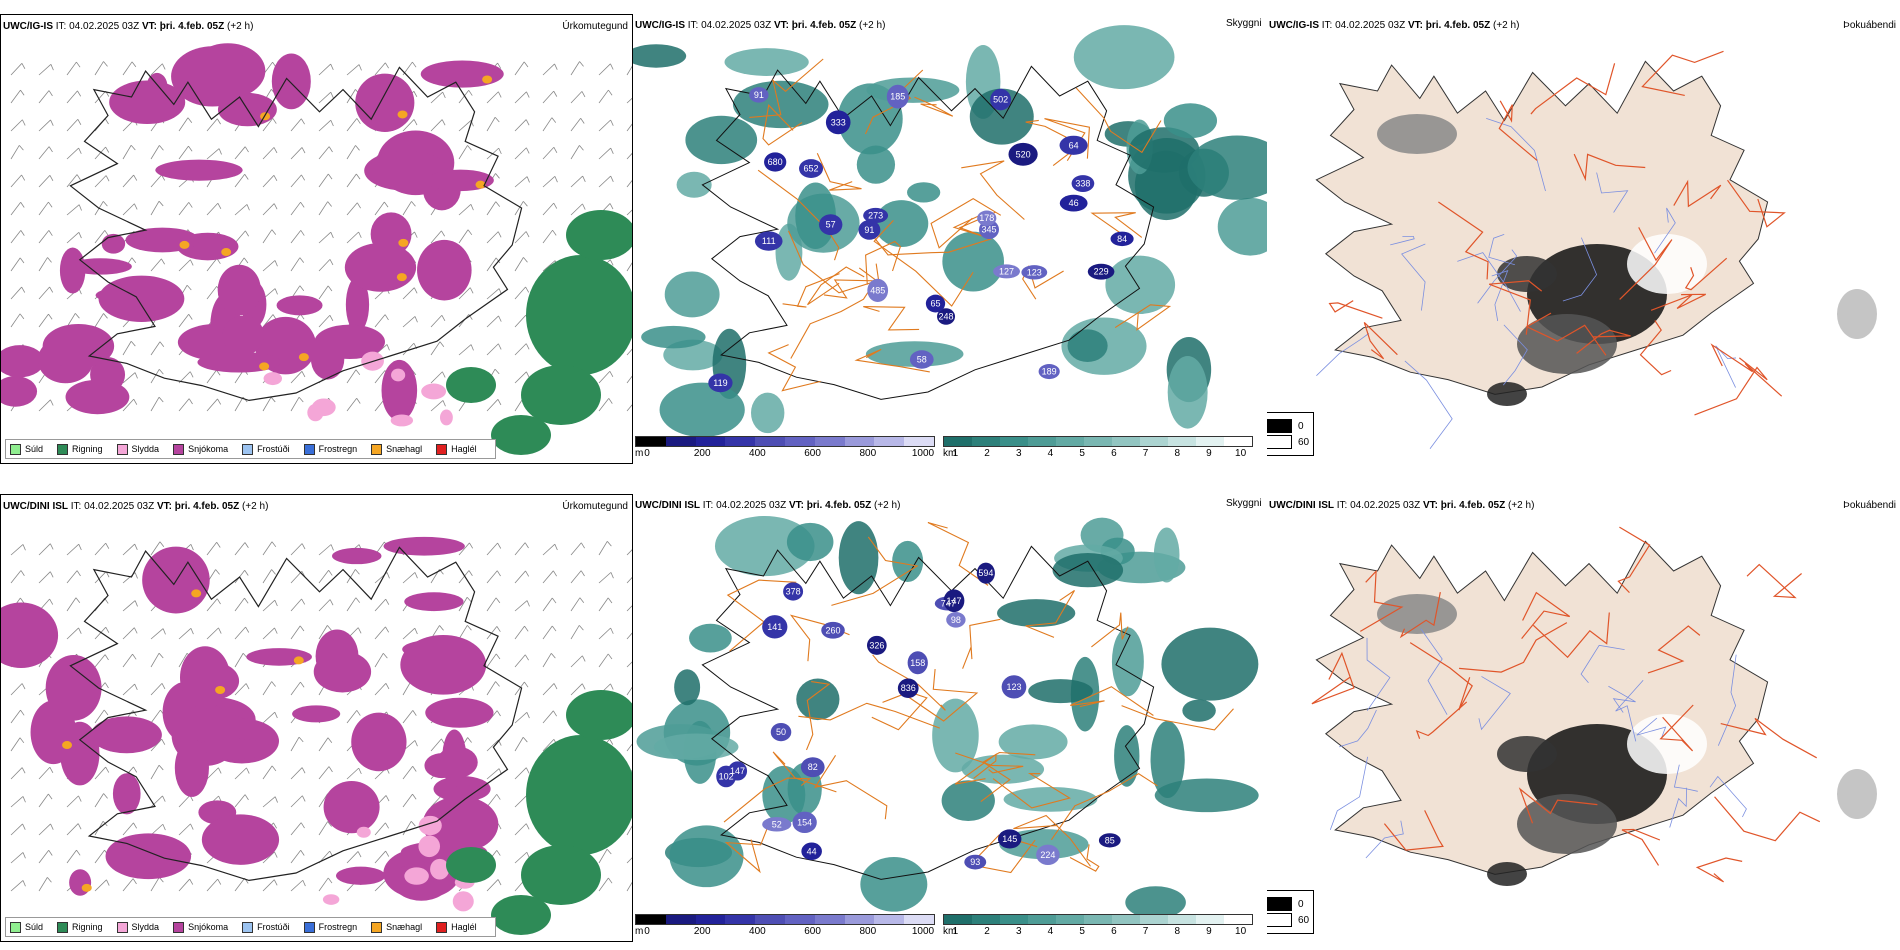  Describe the element at coordinates (1018, 931) in the screenshot. I see `colorbar-tick: 3` at that location.